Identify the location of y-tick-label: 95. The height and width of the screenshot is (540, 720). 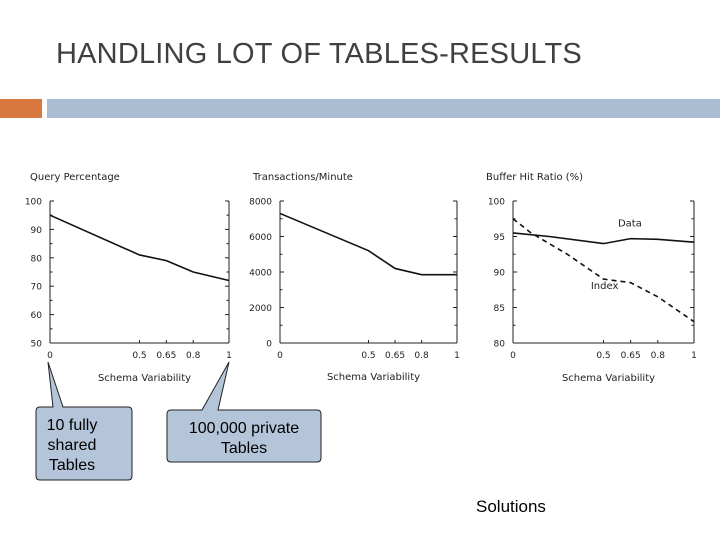
(499, 238).